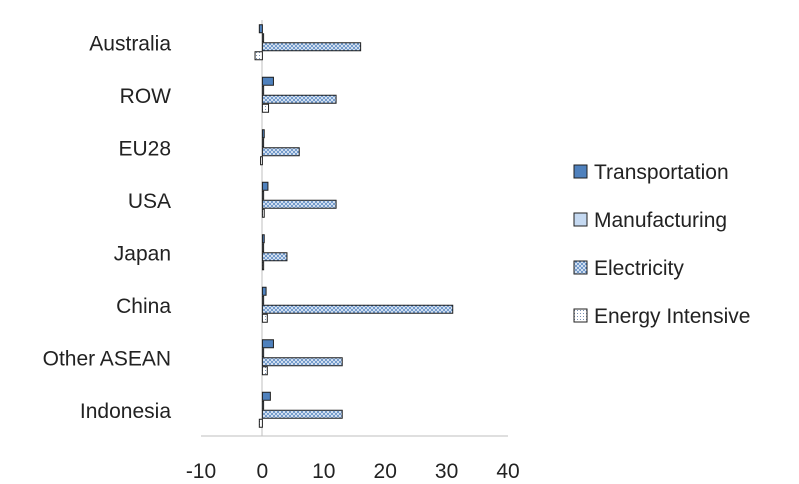 This screenshot has width=799, height=484. Describe the element at coordinates (264, 318) in the screenshot. I see `bar-energy-intensive-china` at that location.